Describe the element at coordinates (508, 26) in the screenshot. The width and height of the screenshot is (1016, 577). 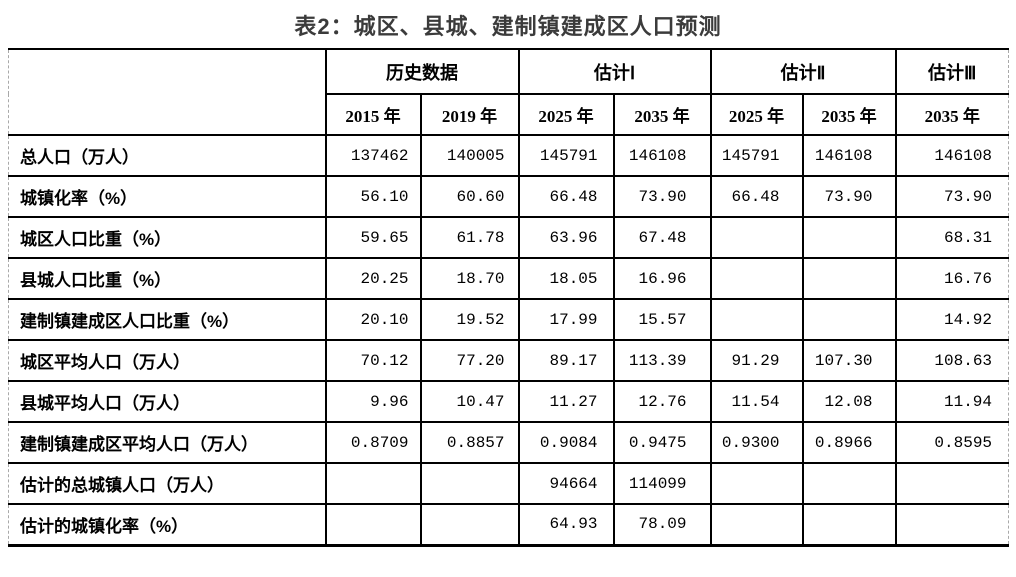
I see `page-title: 表2：城区、县城、建制镇建成区人口预测` at that location.